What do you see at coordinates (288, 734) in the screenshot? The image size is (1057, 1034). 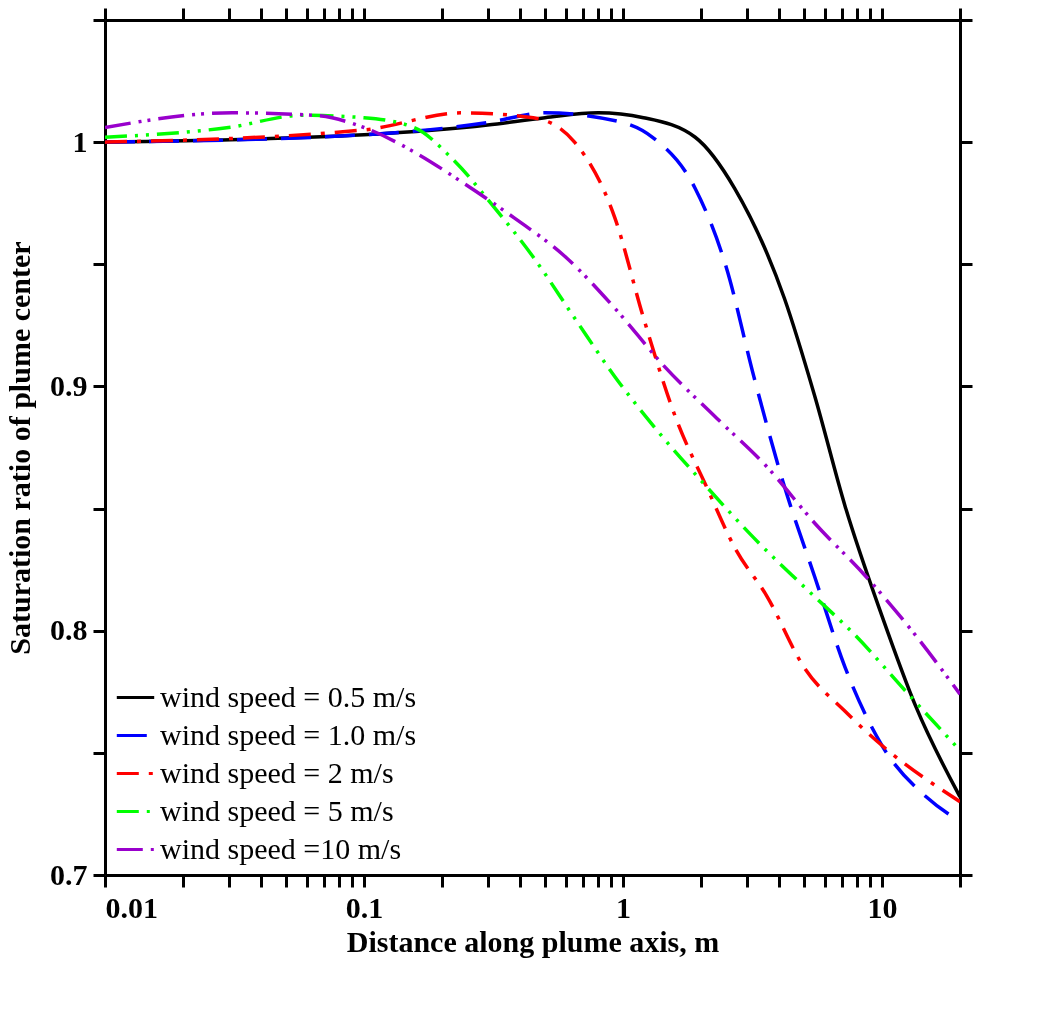 I see `legend-label: wind speed = 1.0 m/s` at bounding box center [288, 734].